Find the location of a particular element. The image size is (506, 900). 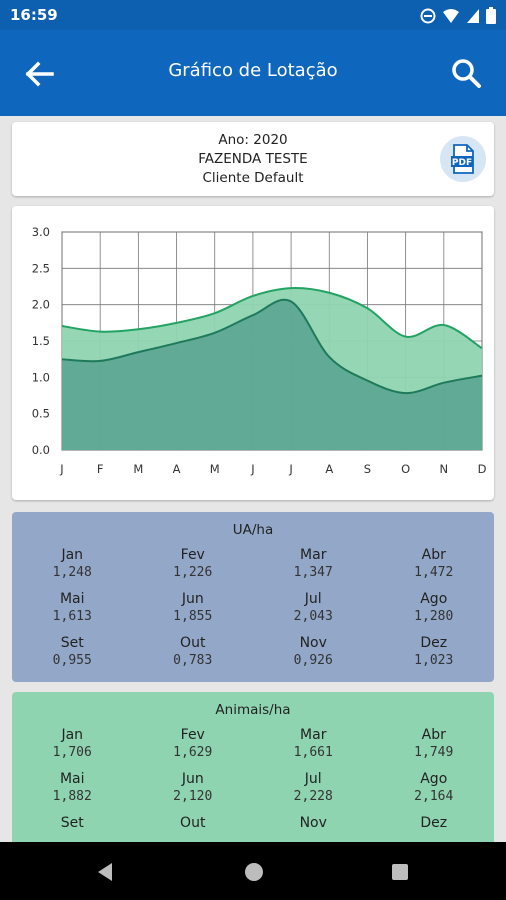

month-value: 1,023 is located at coordinates (434, 660).